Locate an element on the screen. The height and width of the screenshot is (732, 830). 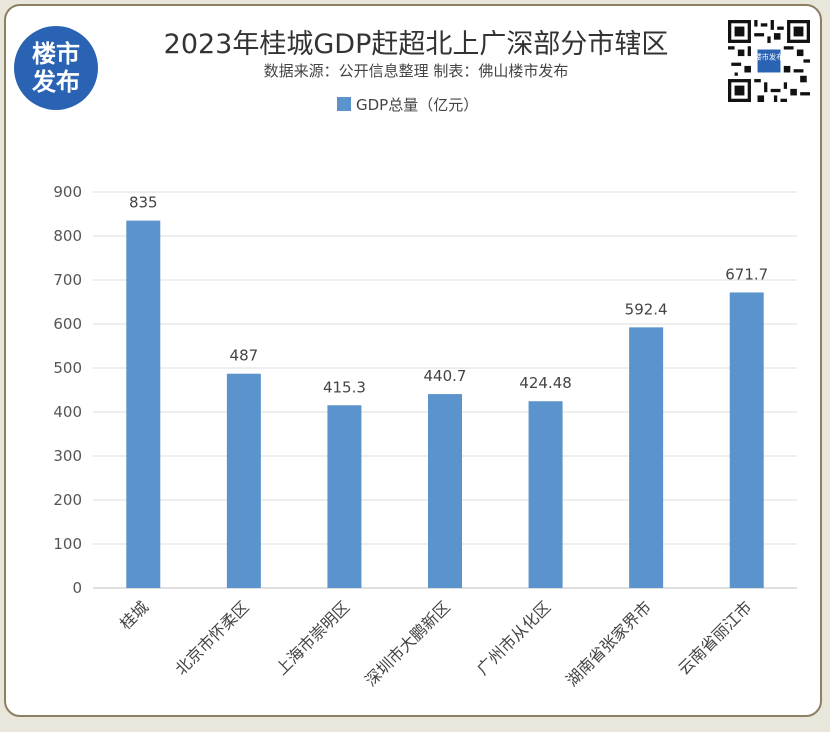
x-tick-label: 云南省丽江市 is located at coordinates (714, 637).